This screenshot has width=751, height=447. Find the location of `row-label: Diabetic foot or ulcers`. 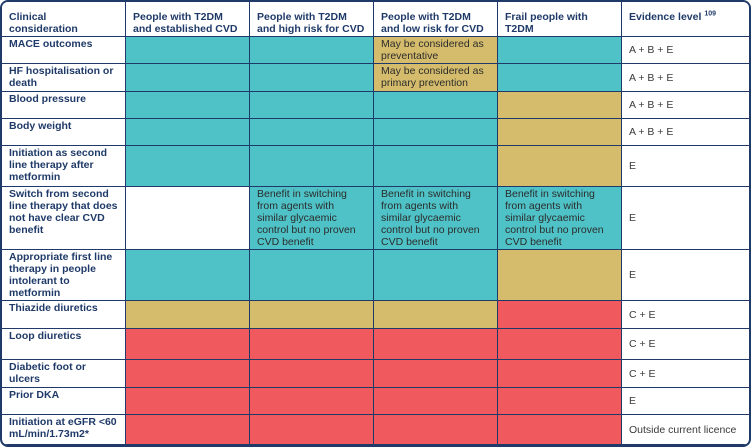

row-label: Diabetic foot or ulcers is located at coordinates (64, 373).